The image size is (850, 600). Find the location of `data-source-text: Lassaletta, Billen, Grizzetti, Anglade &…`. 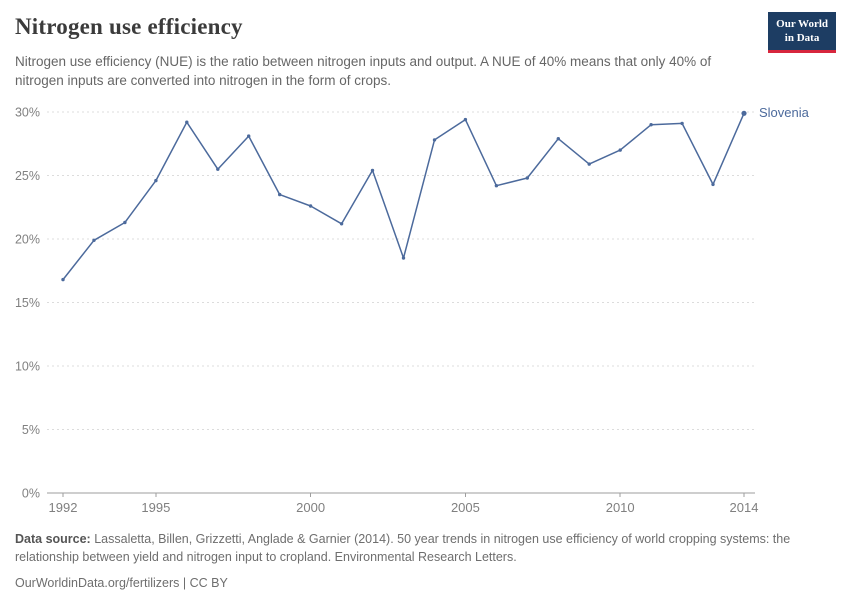

data-source-text: Lassaletta, Billen, Grizzetti, Anglade &… is located at coordinates (403, 548).